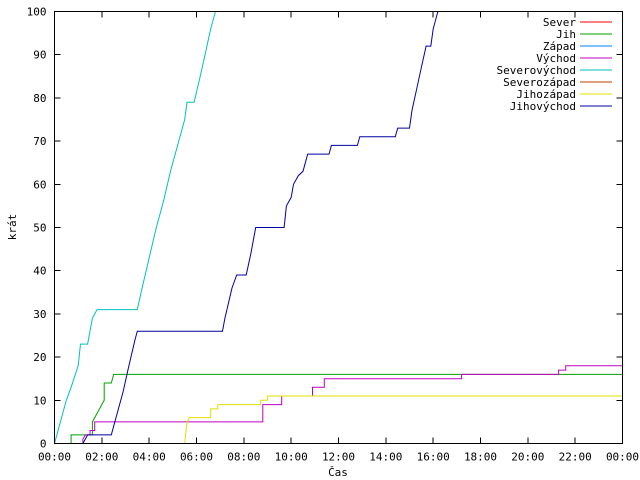 Image resolution: width=640 pixels, height=480 pixels. Describe the element at coordinates (546, 94) in the screenshot. I see `legend-label: Jihozápad` at that location.